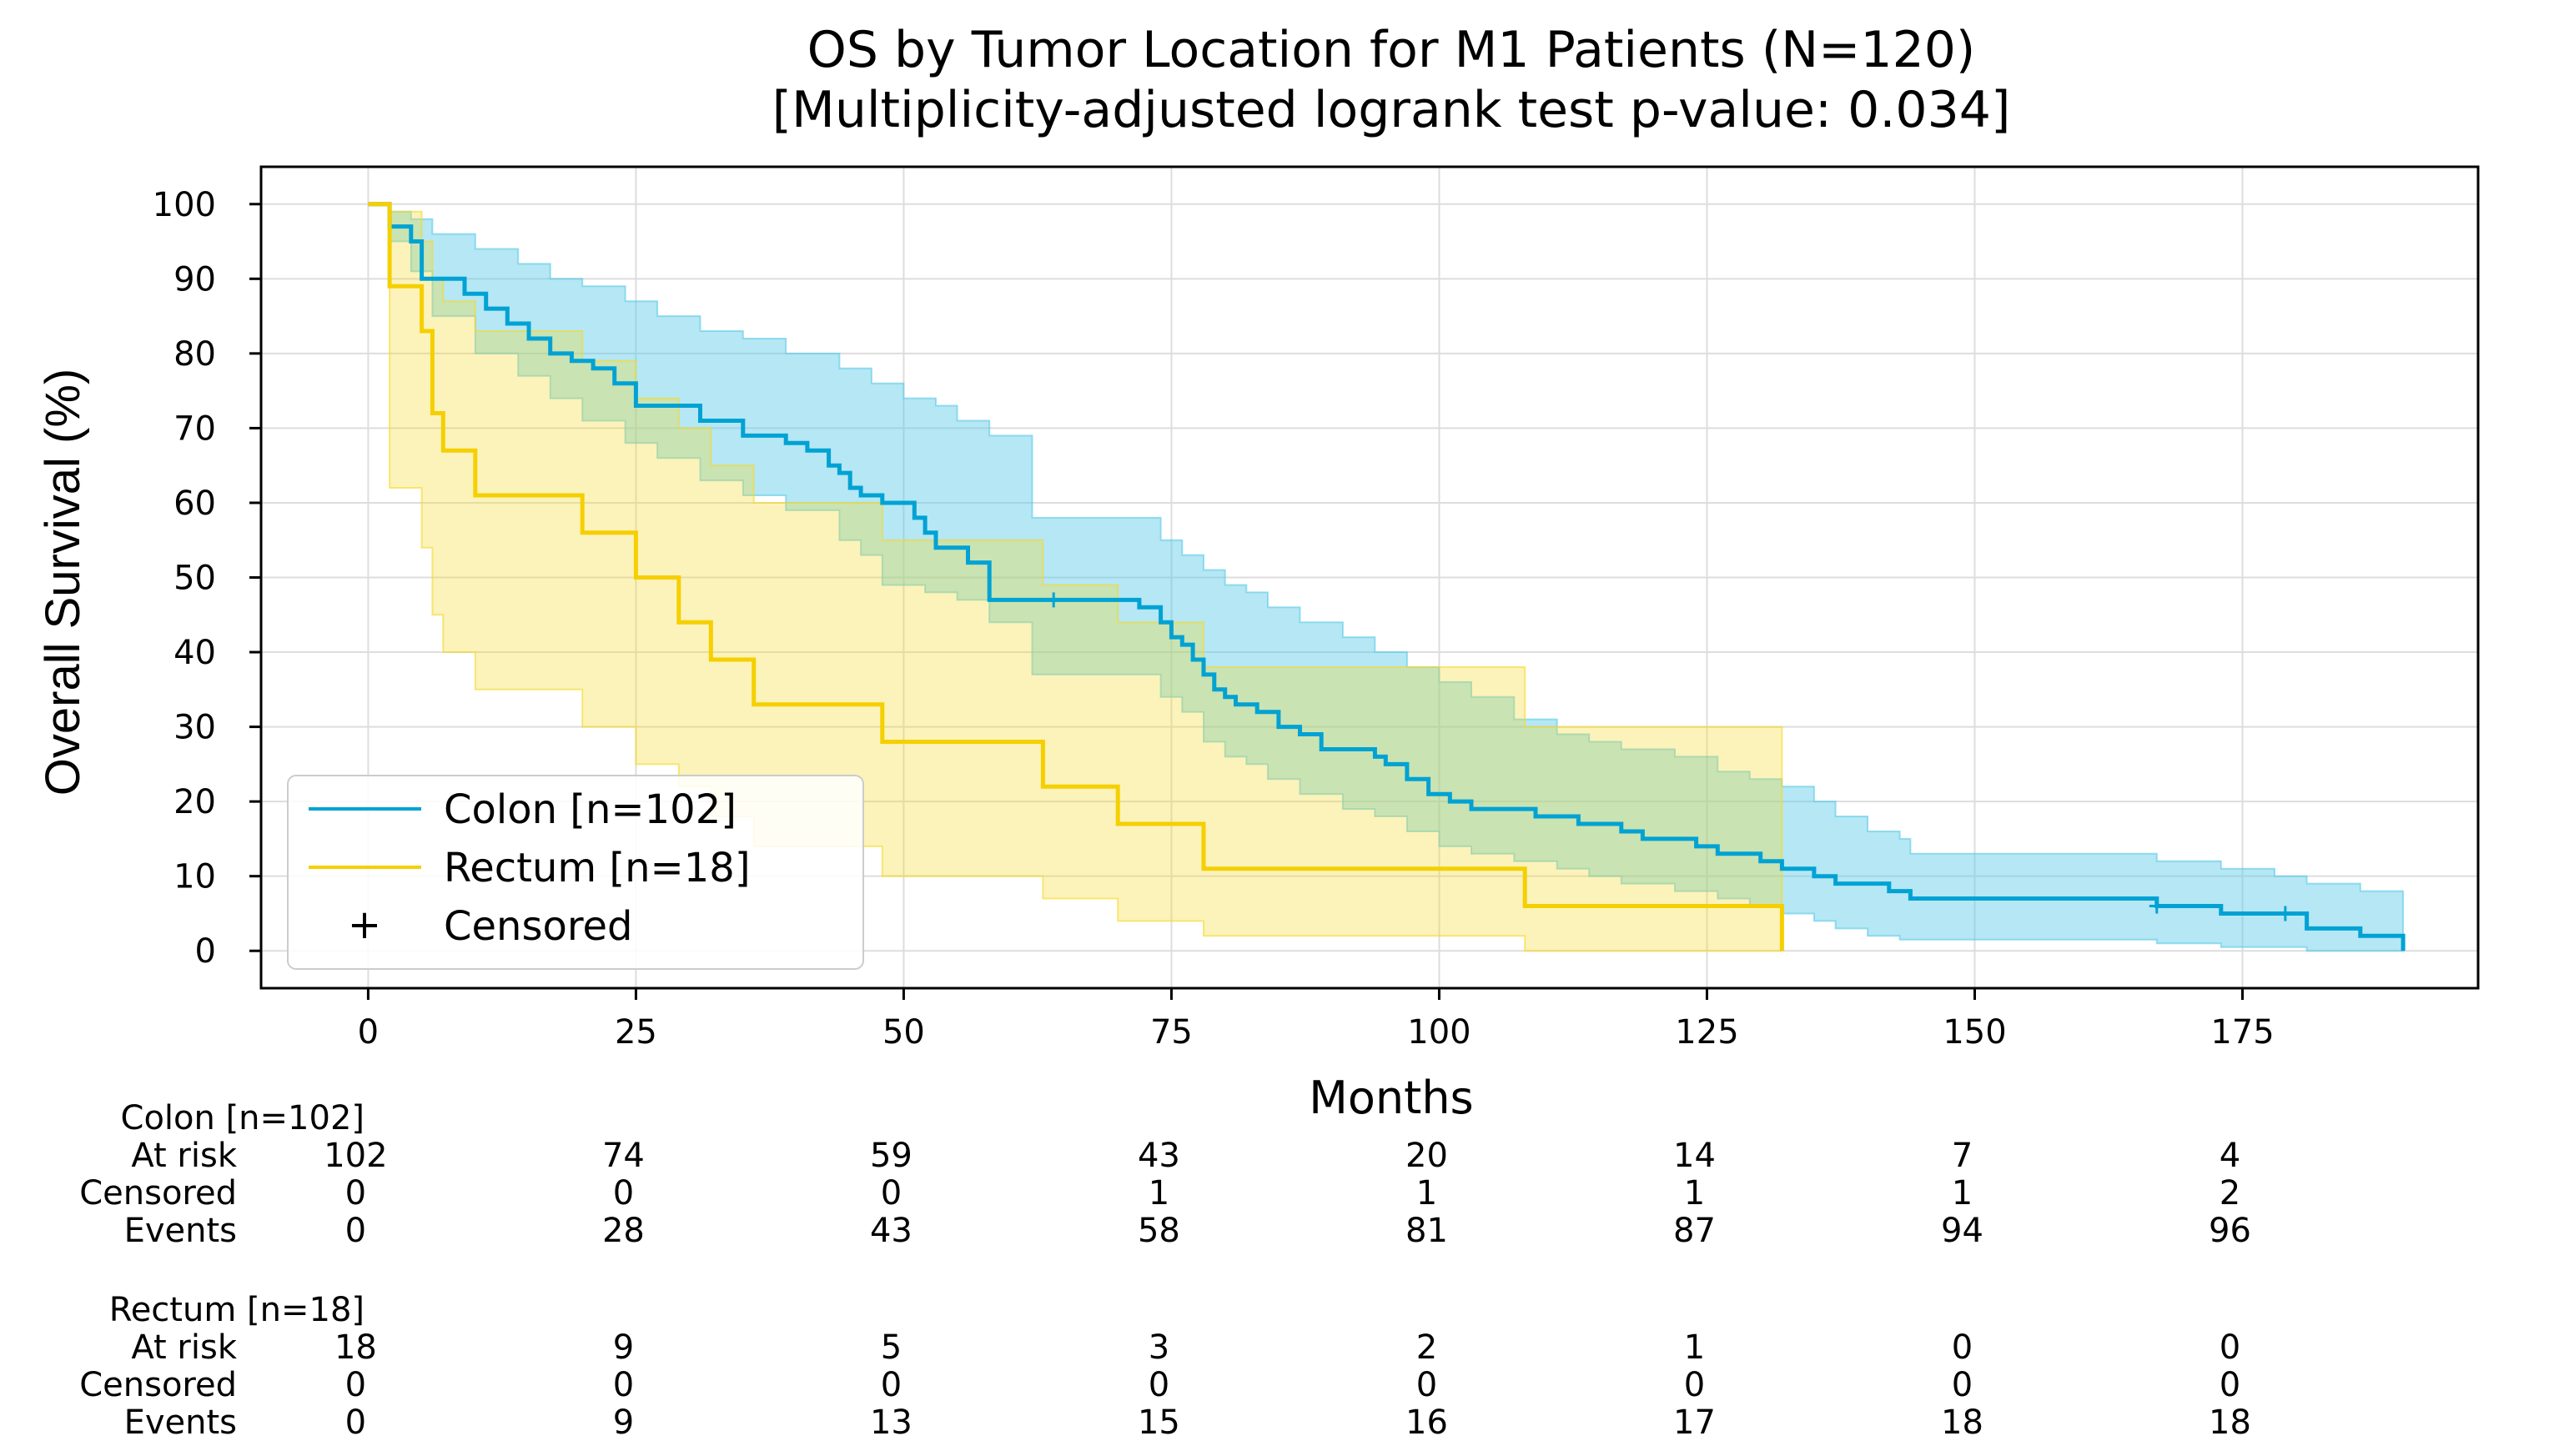  What do you see at coordinates (623, 1156) in the screenshot?
I see `risk-cell: 74` at bounding box center [623, 1156].